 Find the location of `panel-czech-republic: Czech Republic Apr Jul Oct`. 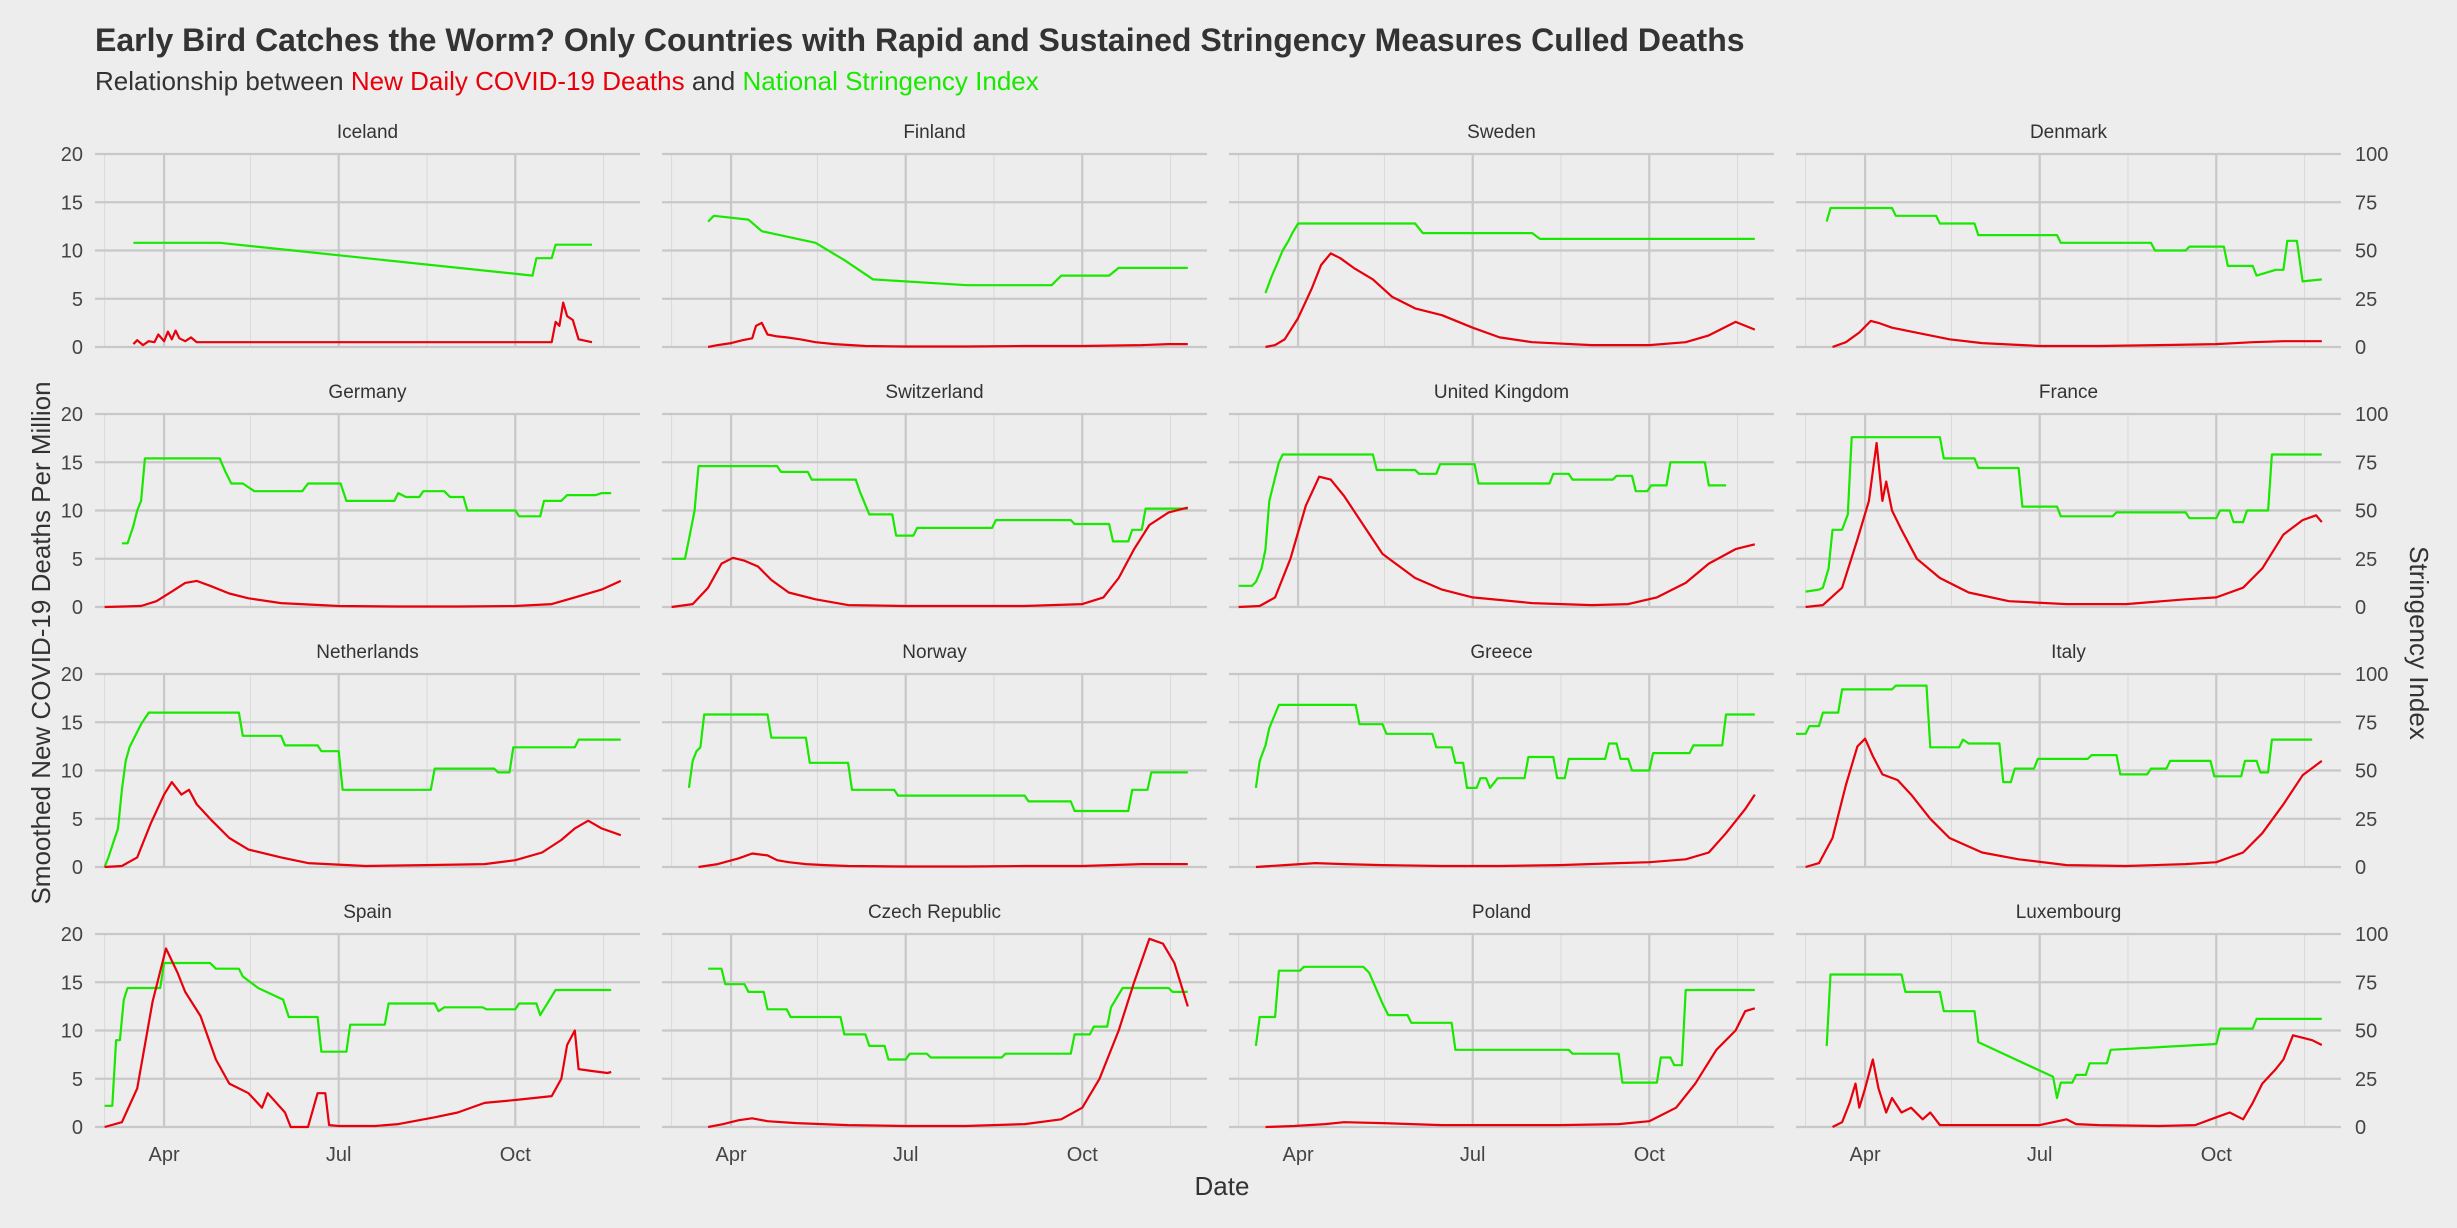

panel-czech-republic: Czech Republic Apr Jul Oct is located at coordinates (934, 1034).